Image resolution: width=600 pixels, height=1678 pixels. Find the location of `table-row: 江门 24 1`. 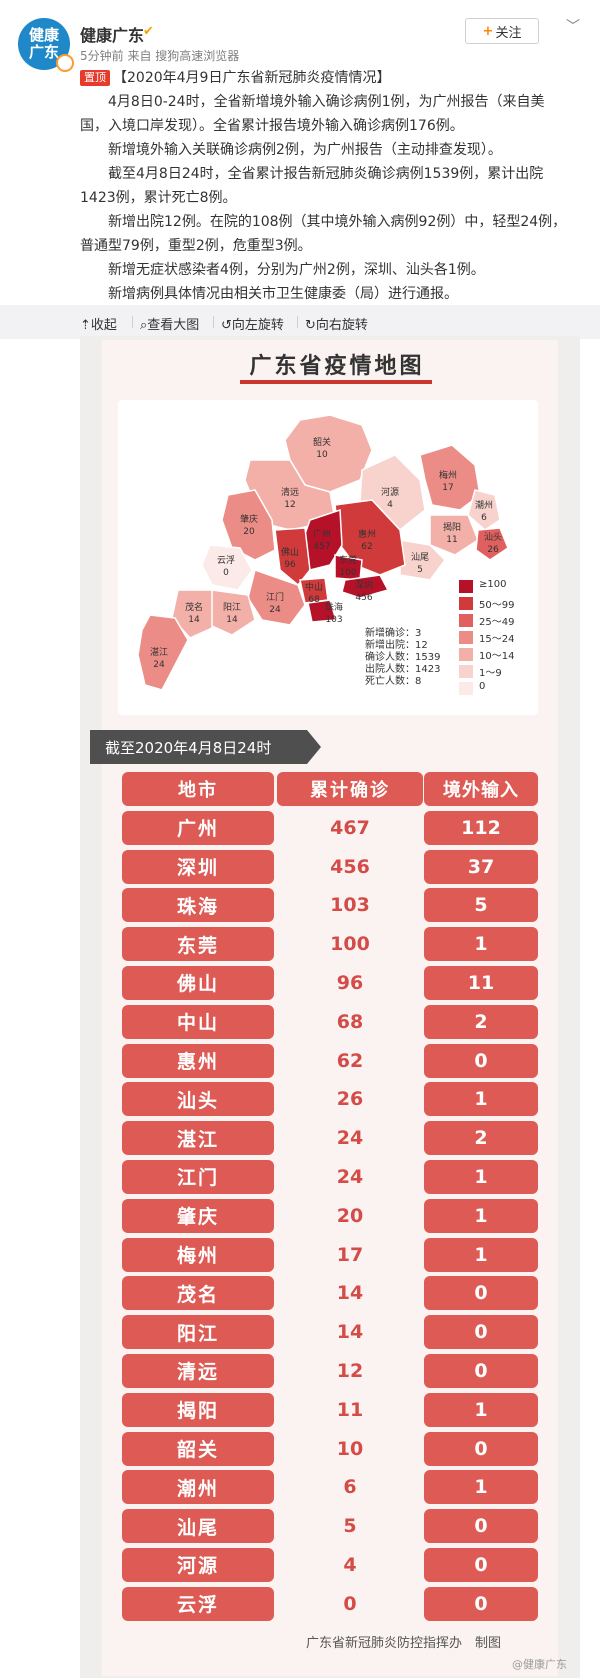

table-row: 江门 24 1 is located at coordinates (330, 1179).